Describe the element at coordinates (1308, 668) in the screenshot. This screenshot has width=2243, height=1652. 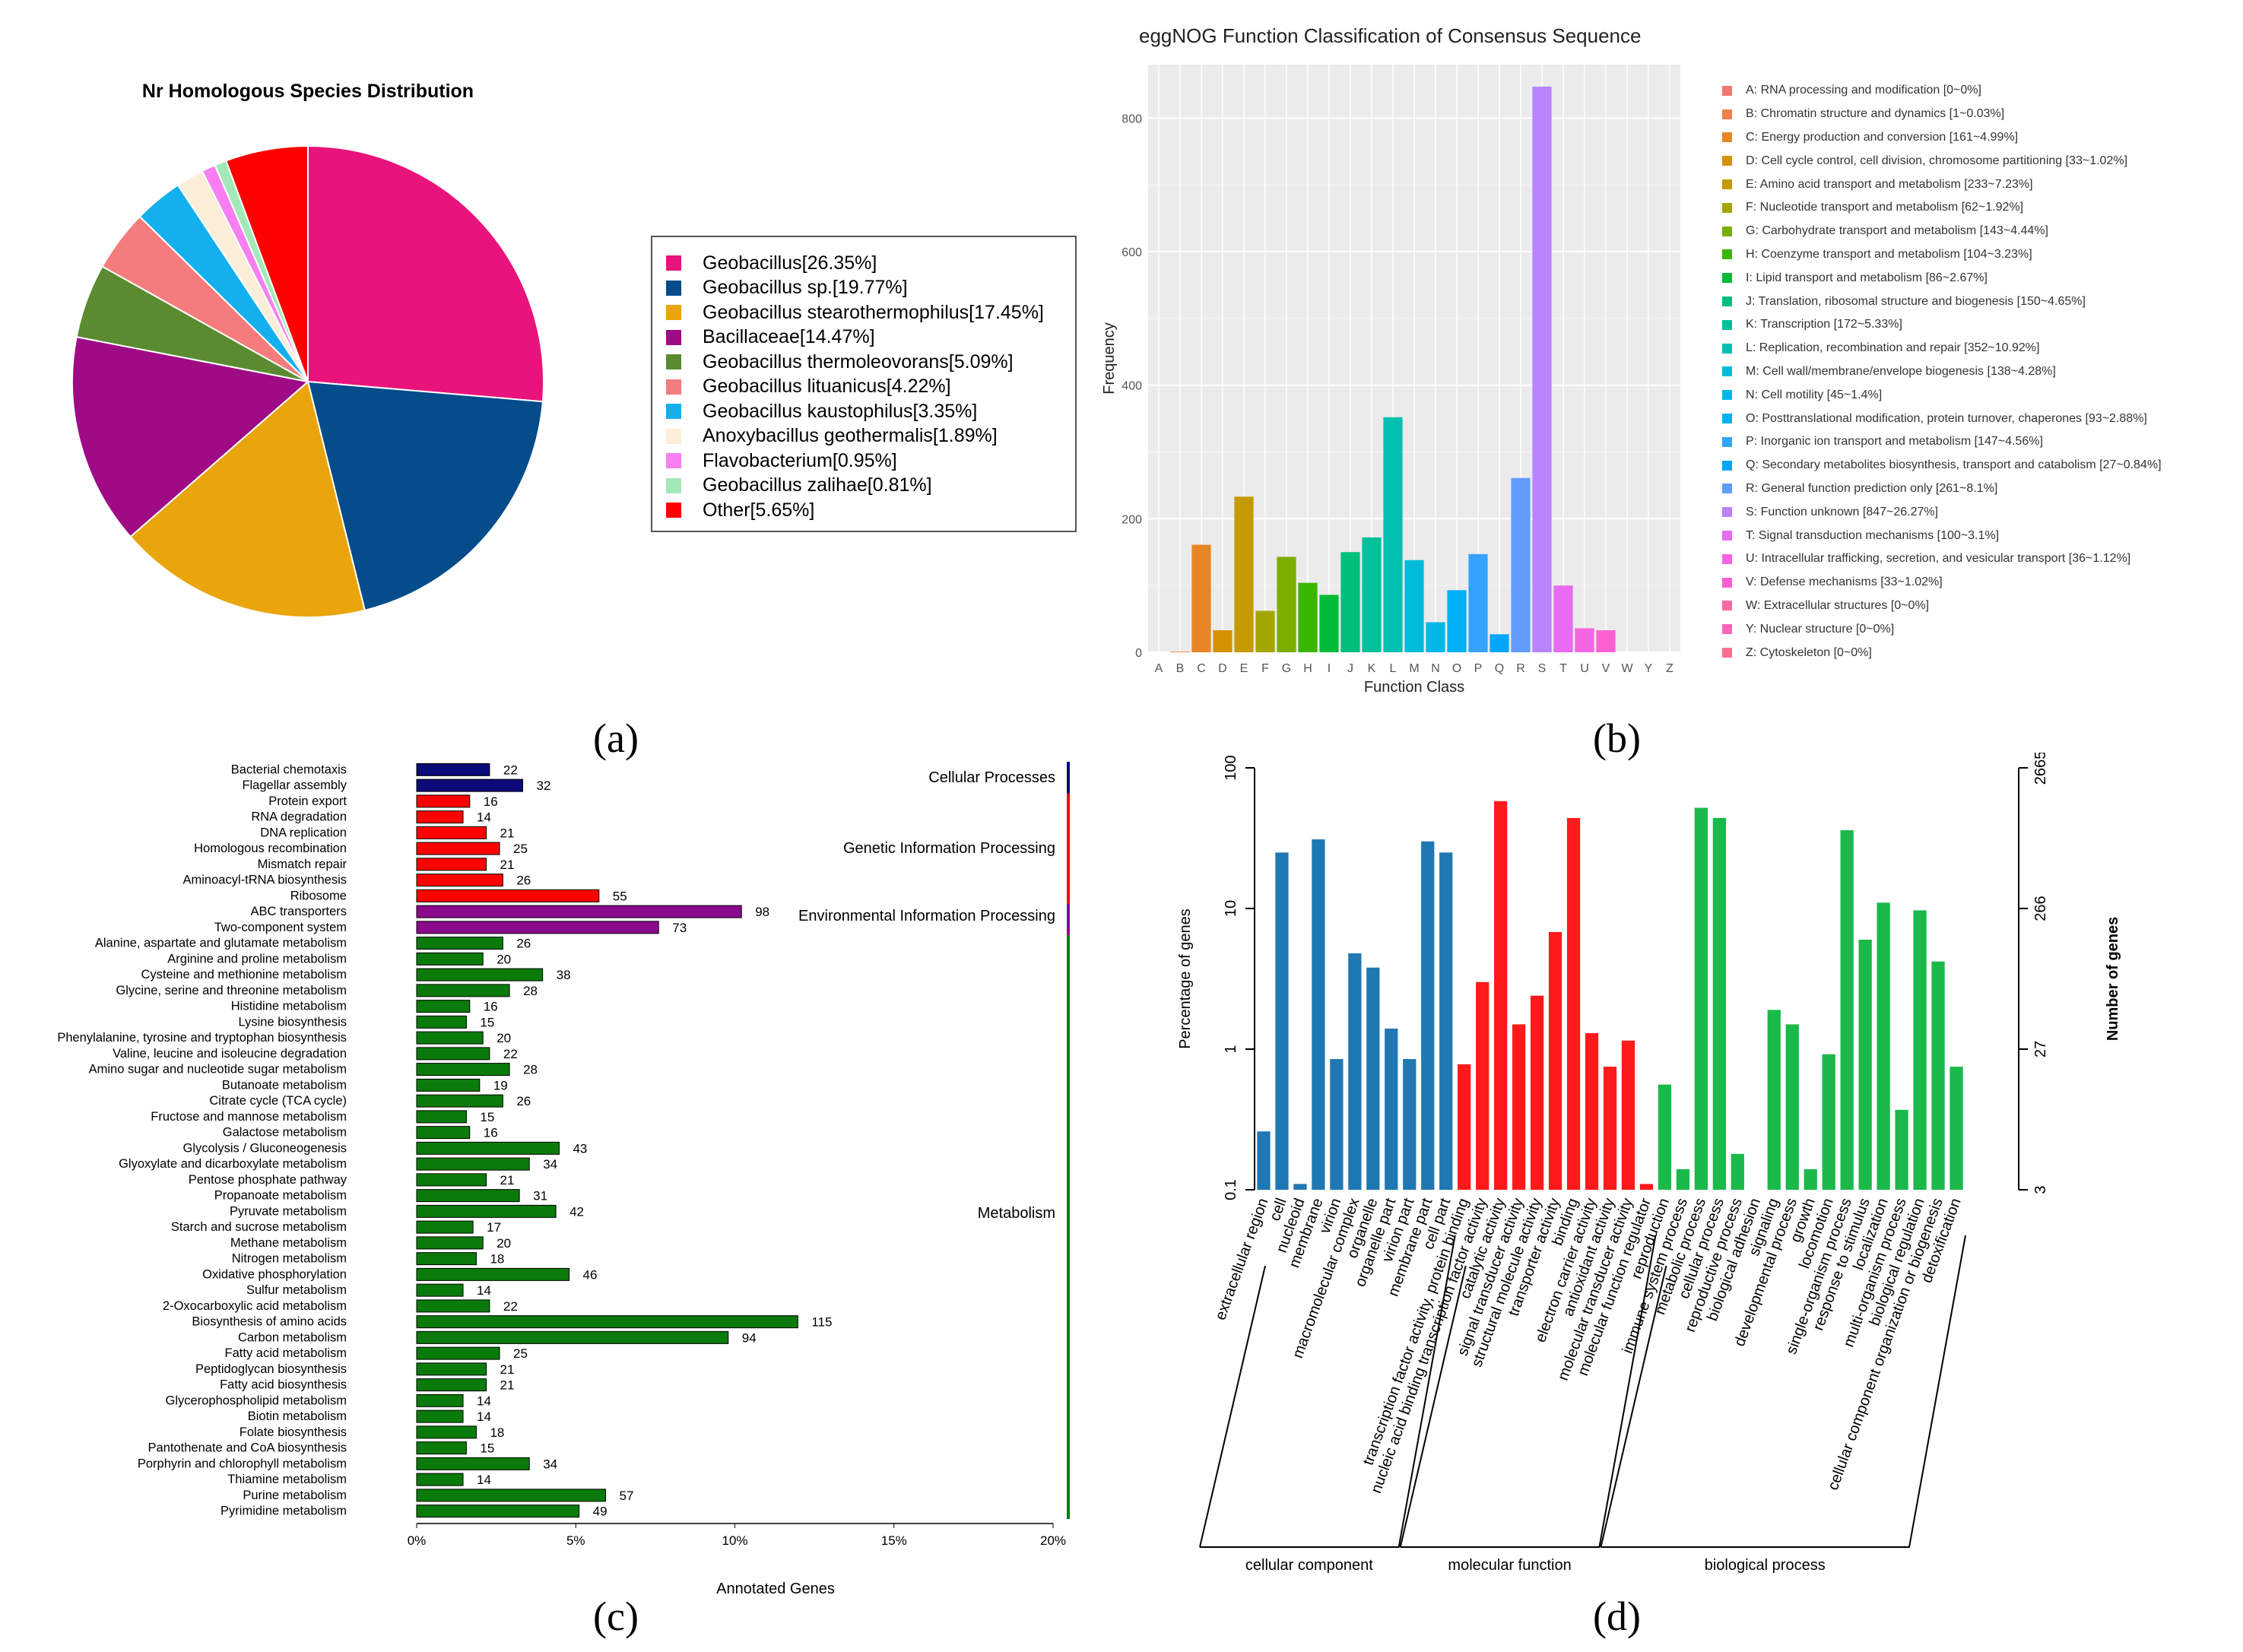
I see `x-tick-label: H` at that location.